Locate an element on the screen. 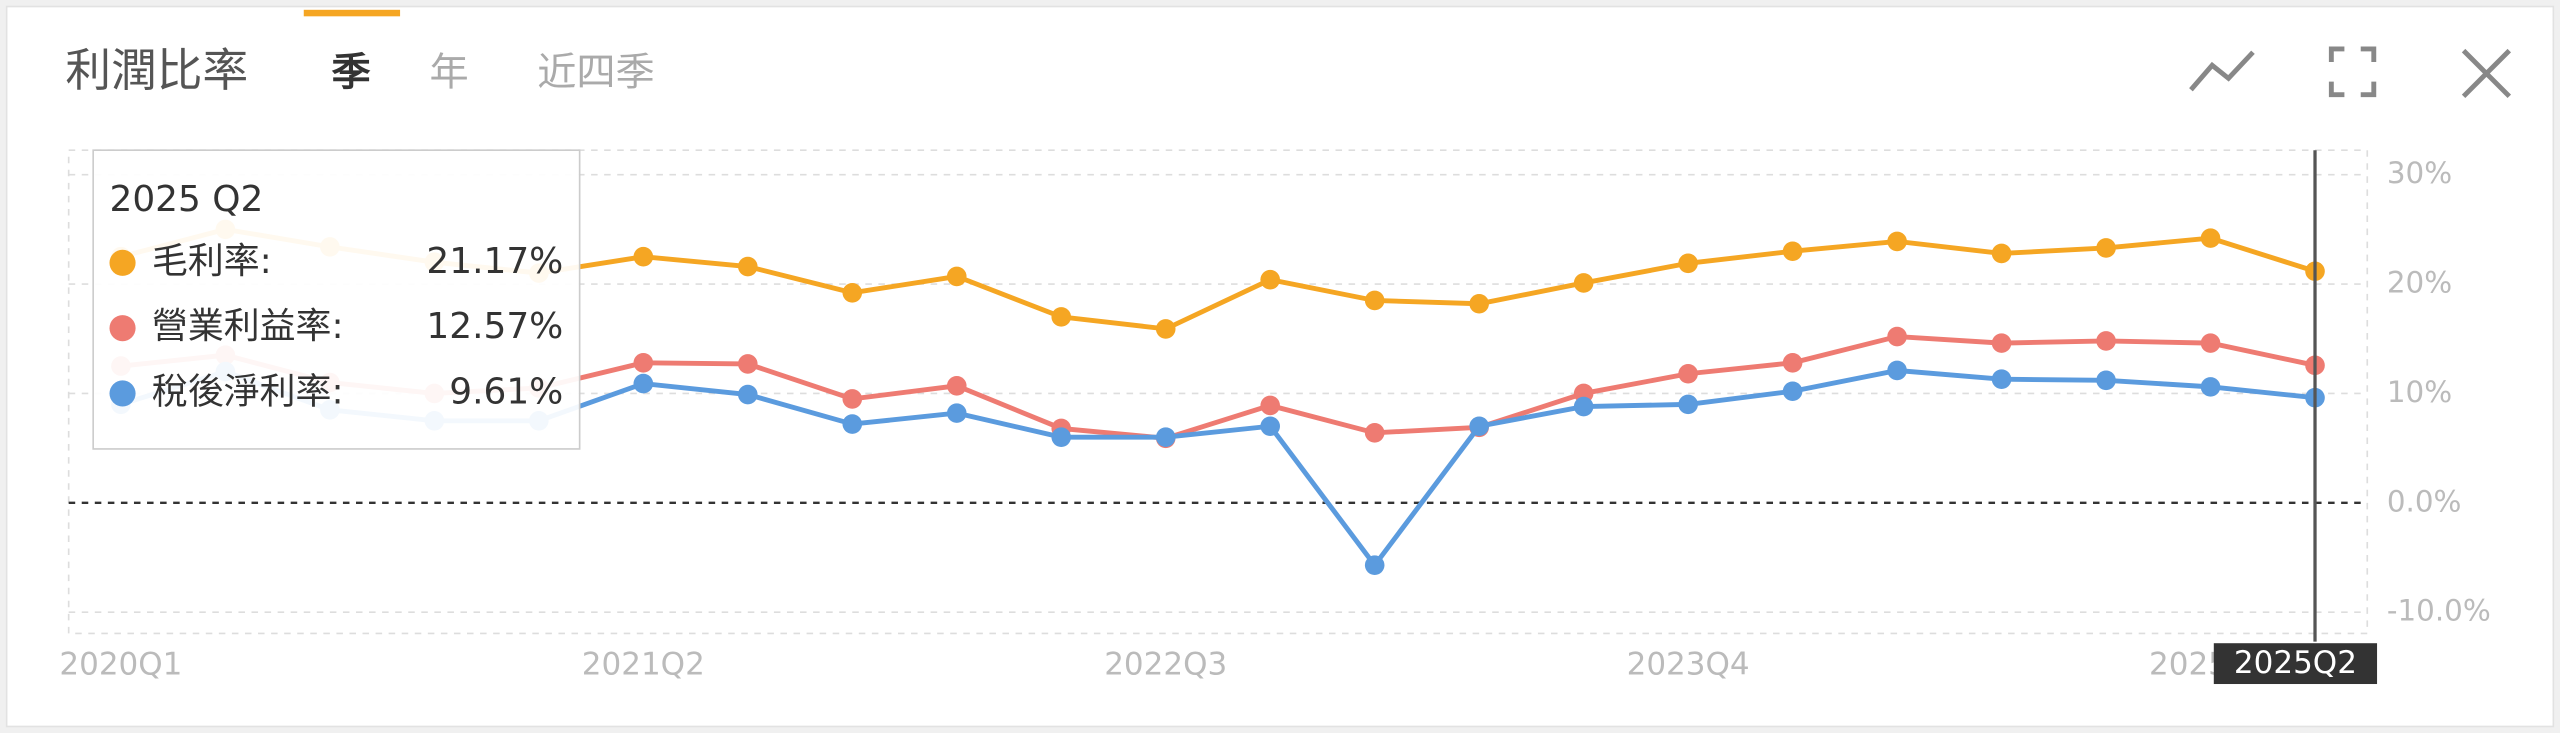 The height and width of the screenshot is (733, 2560). cursor-label: 2025Q2 is located at coordinates (2295, 663).